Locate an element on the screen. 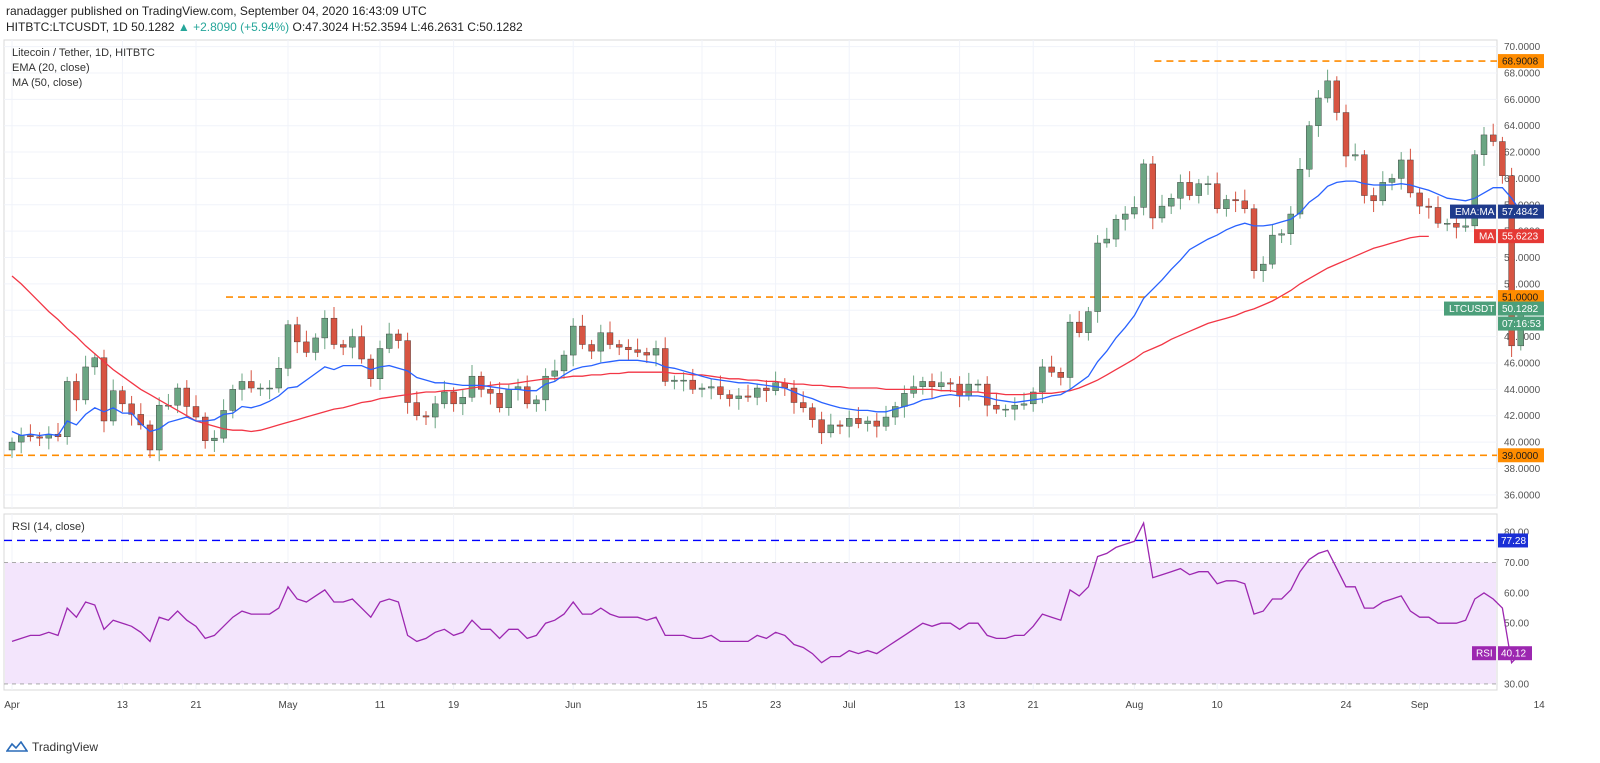  x-tick-label: 13 is located at coordinates (123, 705).